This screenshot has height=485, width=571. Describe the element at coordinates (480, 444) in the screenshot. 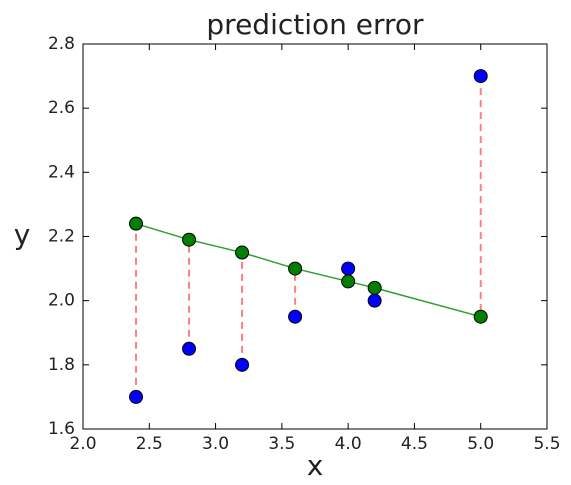

I see `x-tick-label: 5.0` at that location.